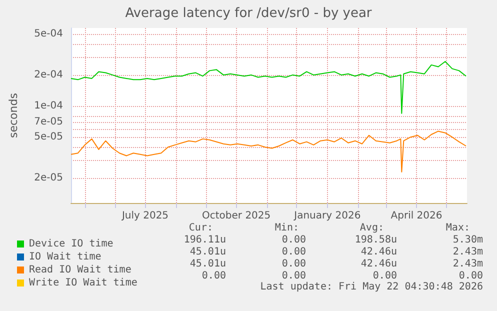 The height and width of the screenshot is (311, 497). What do you see at coordinates (467, 240) in the screenshot?
I see `text: 5.30m` at bounding box center [467, 240].